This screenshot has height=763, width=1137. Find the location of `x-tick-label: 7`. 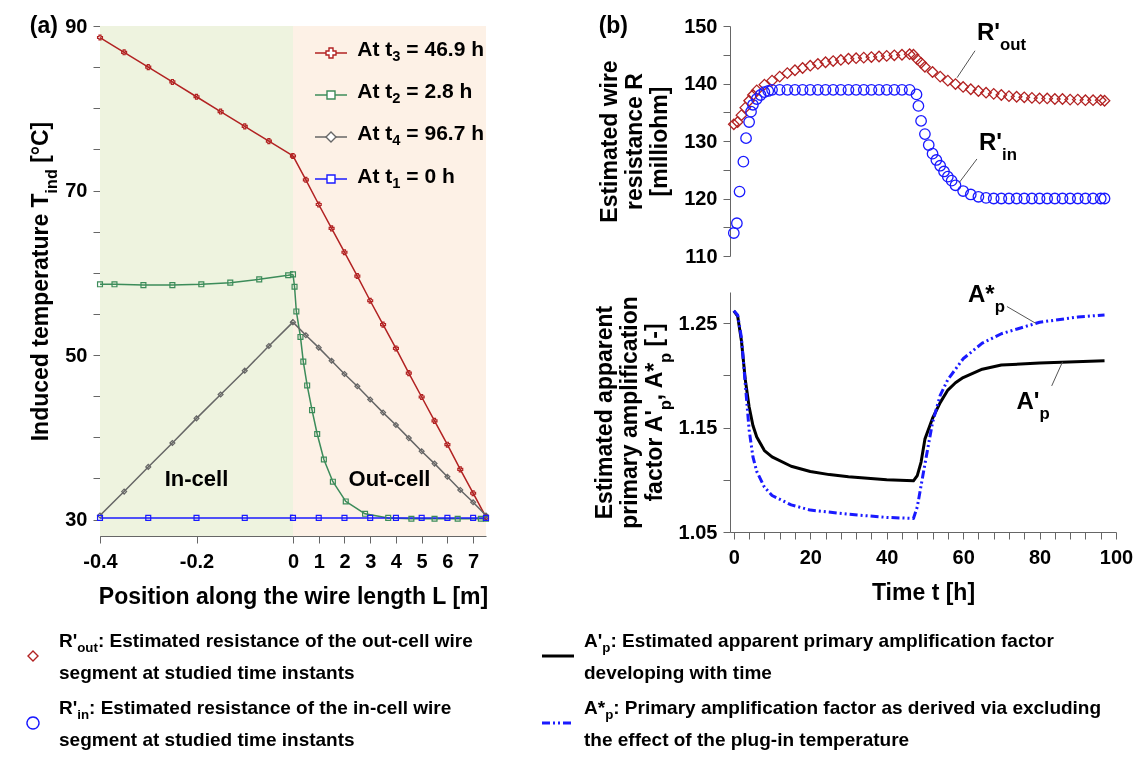

x-tick-label: 7 is located at coordinates (474, 560).